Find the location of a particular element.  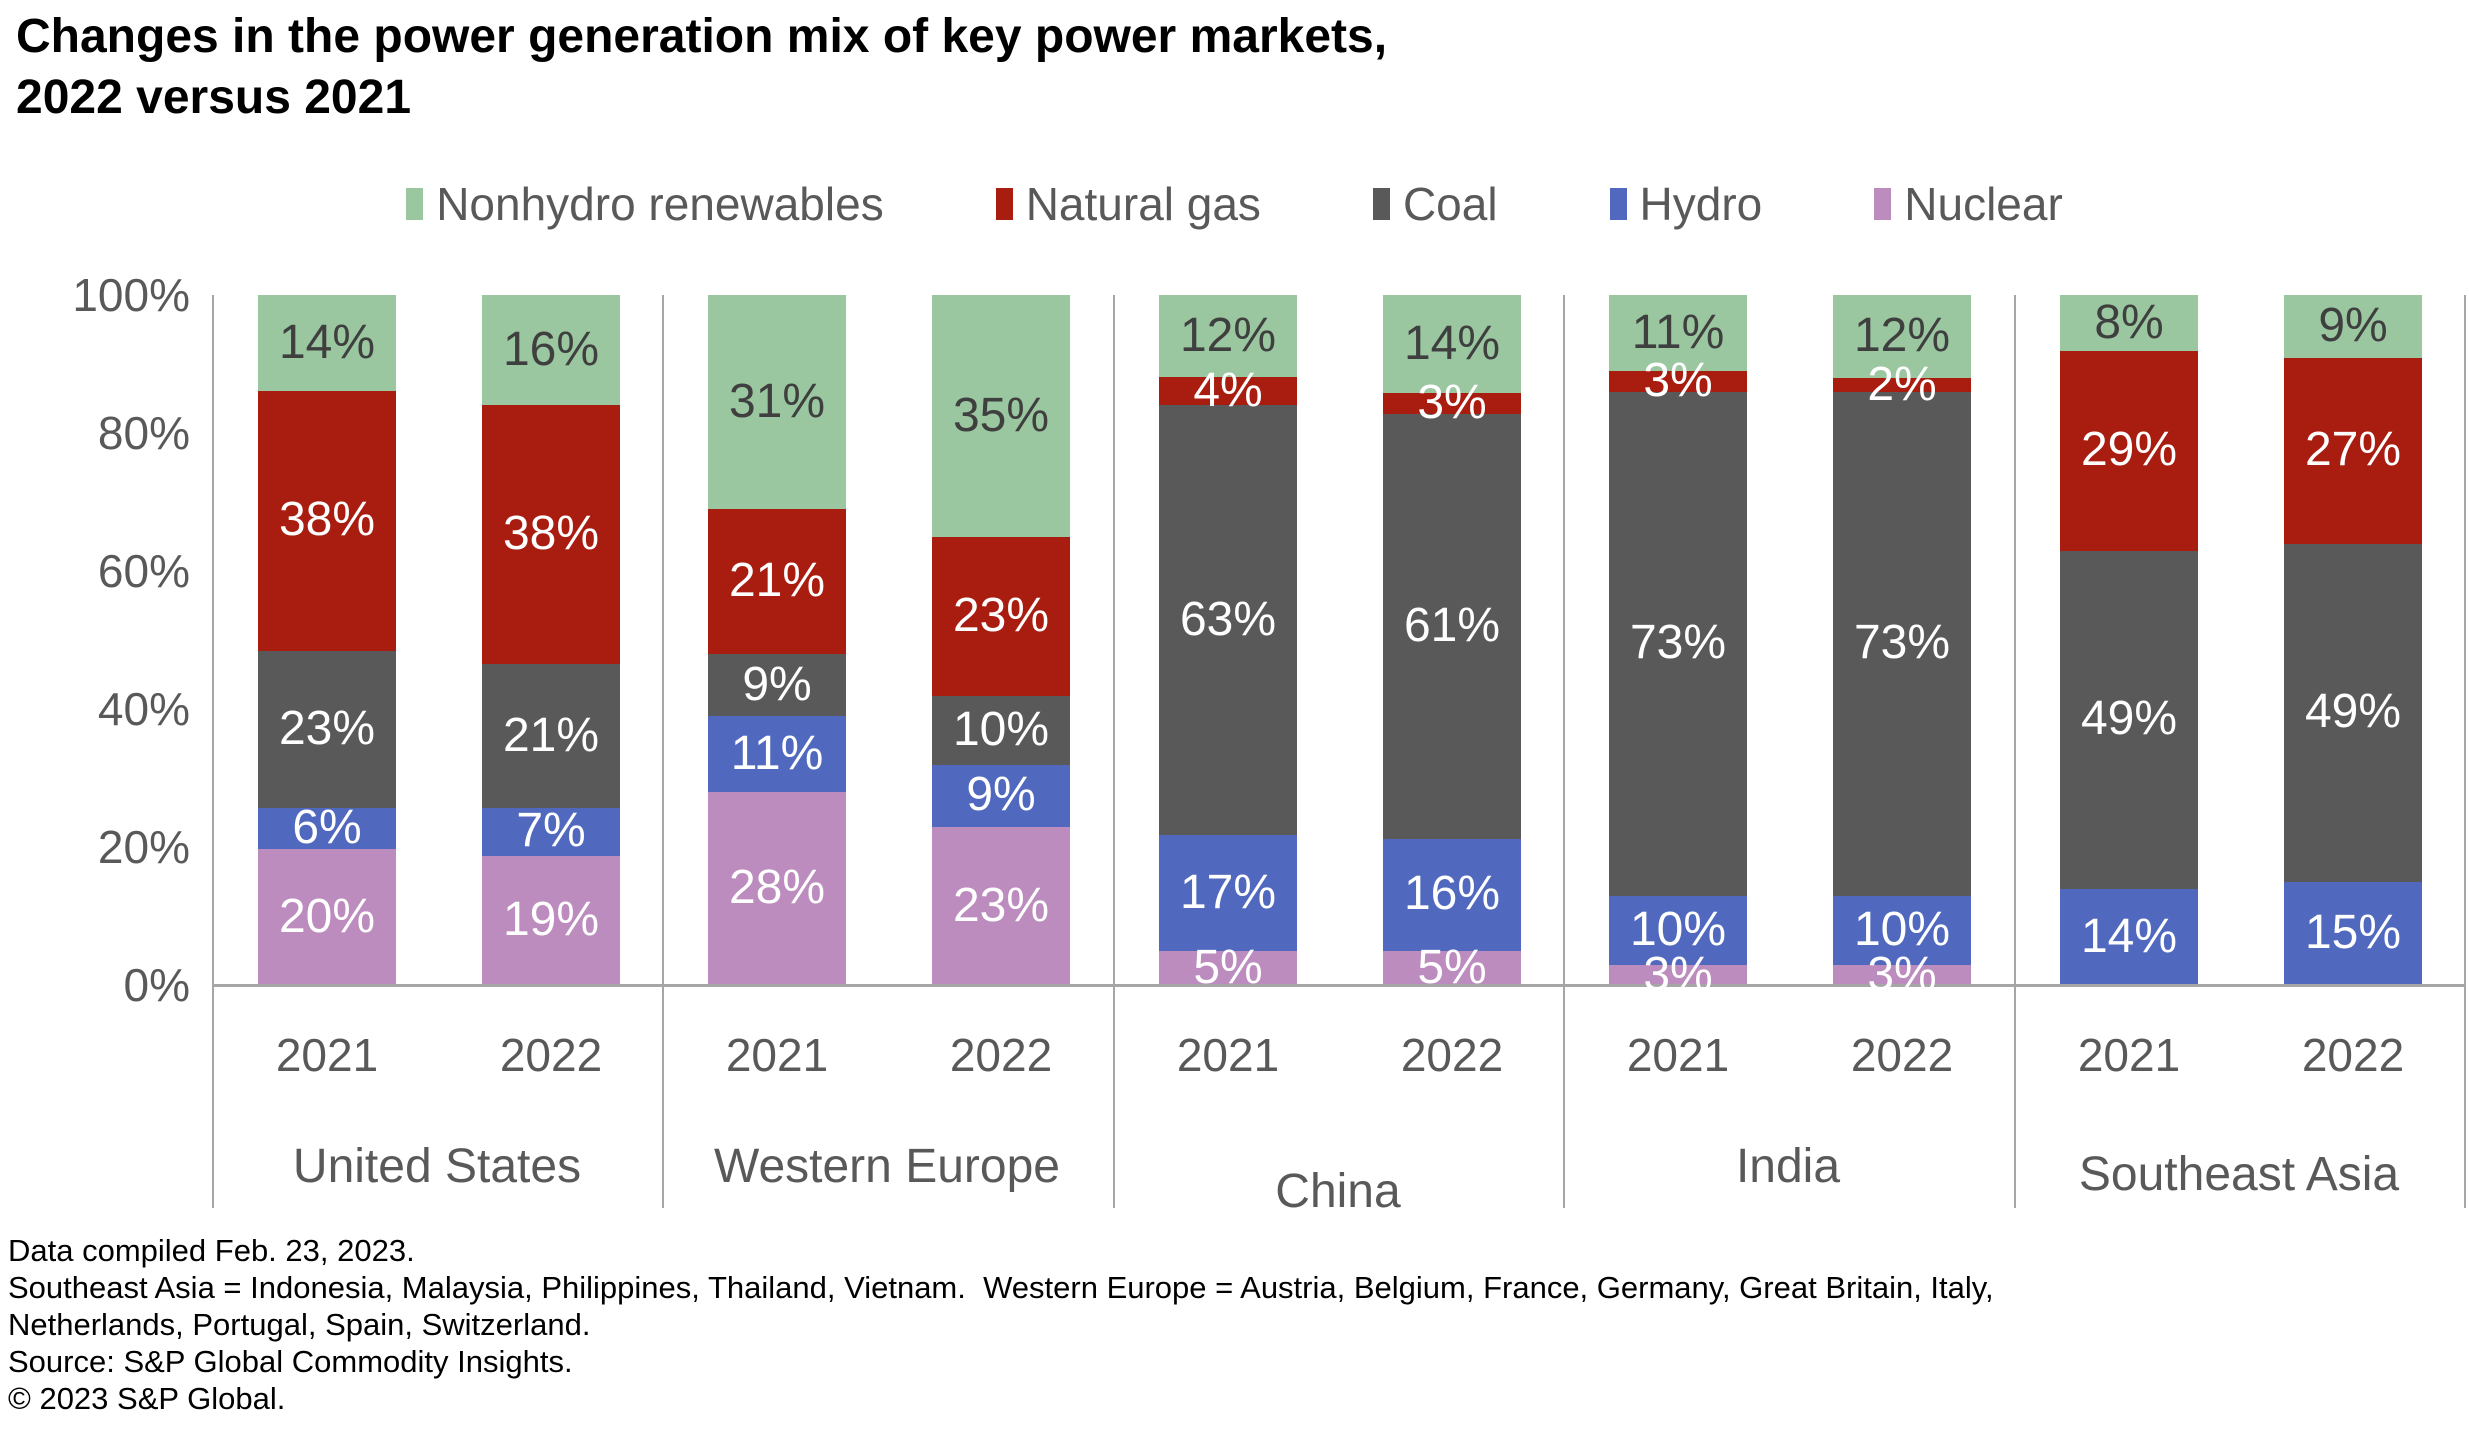

legend-item-hydro: Hydro is located at coordinates (1686, 204).